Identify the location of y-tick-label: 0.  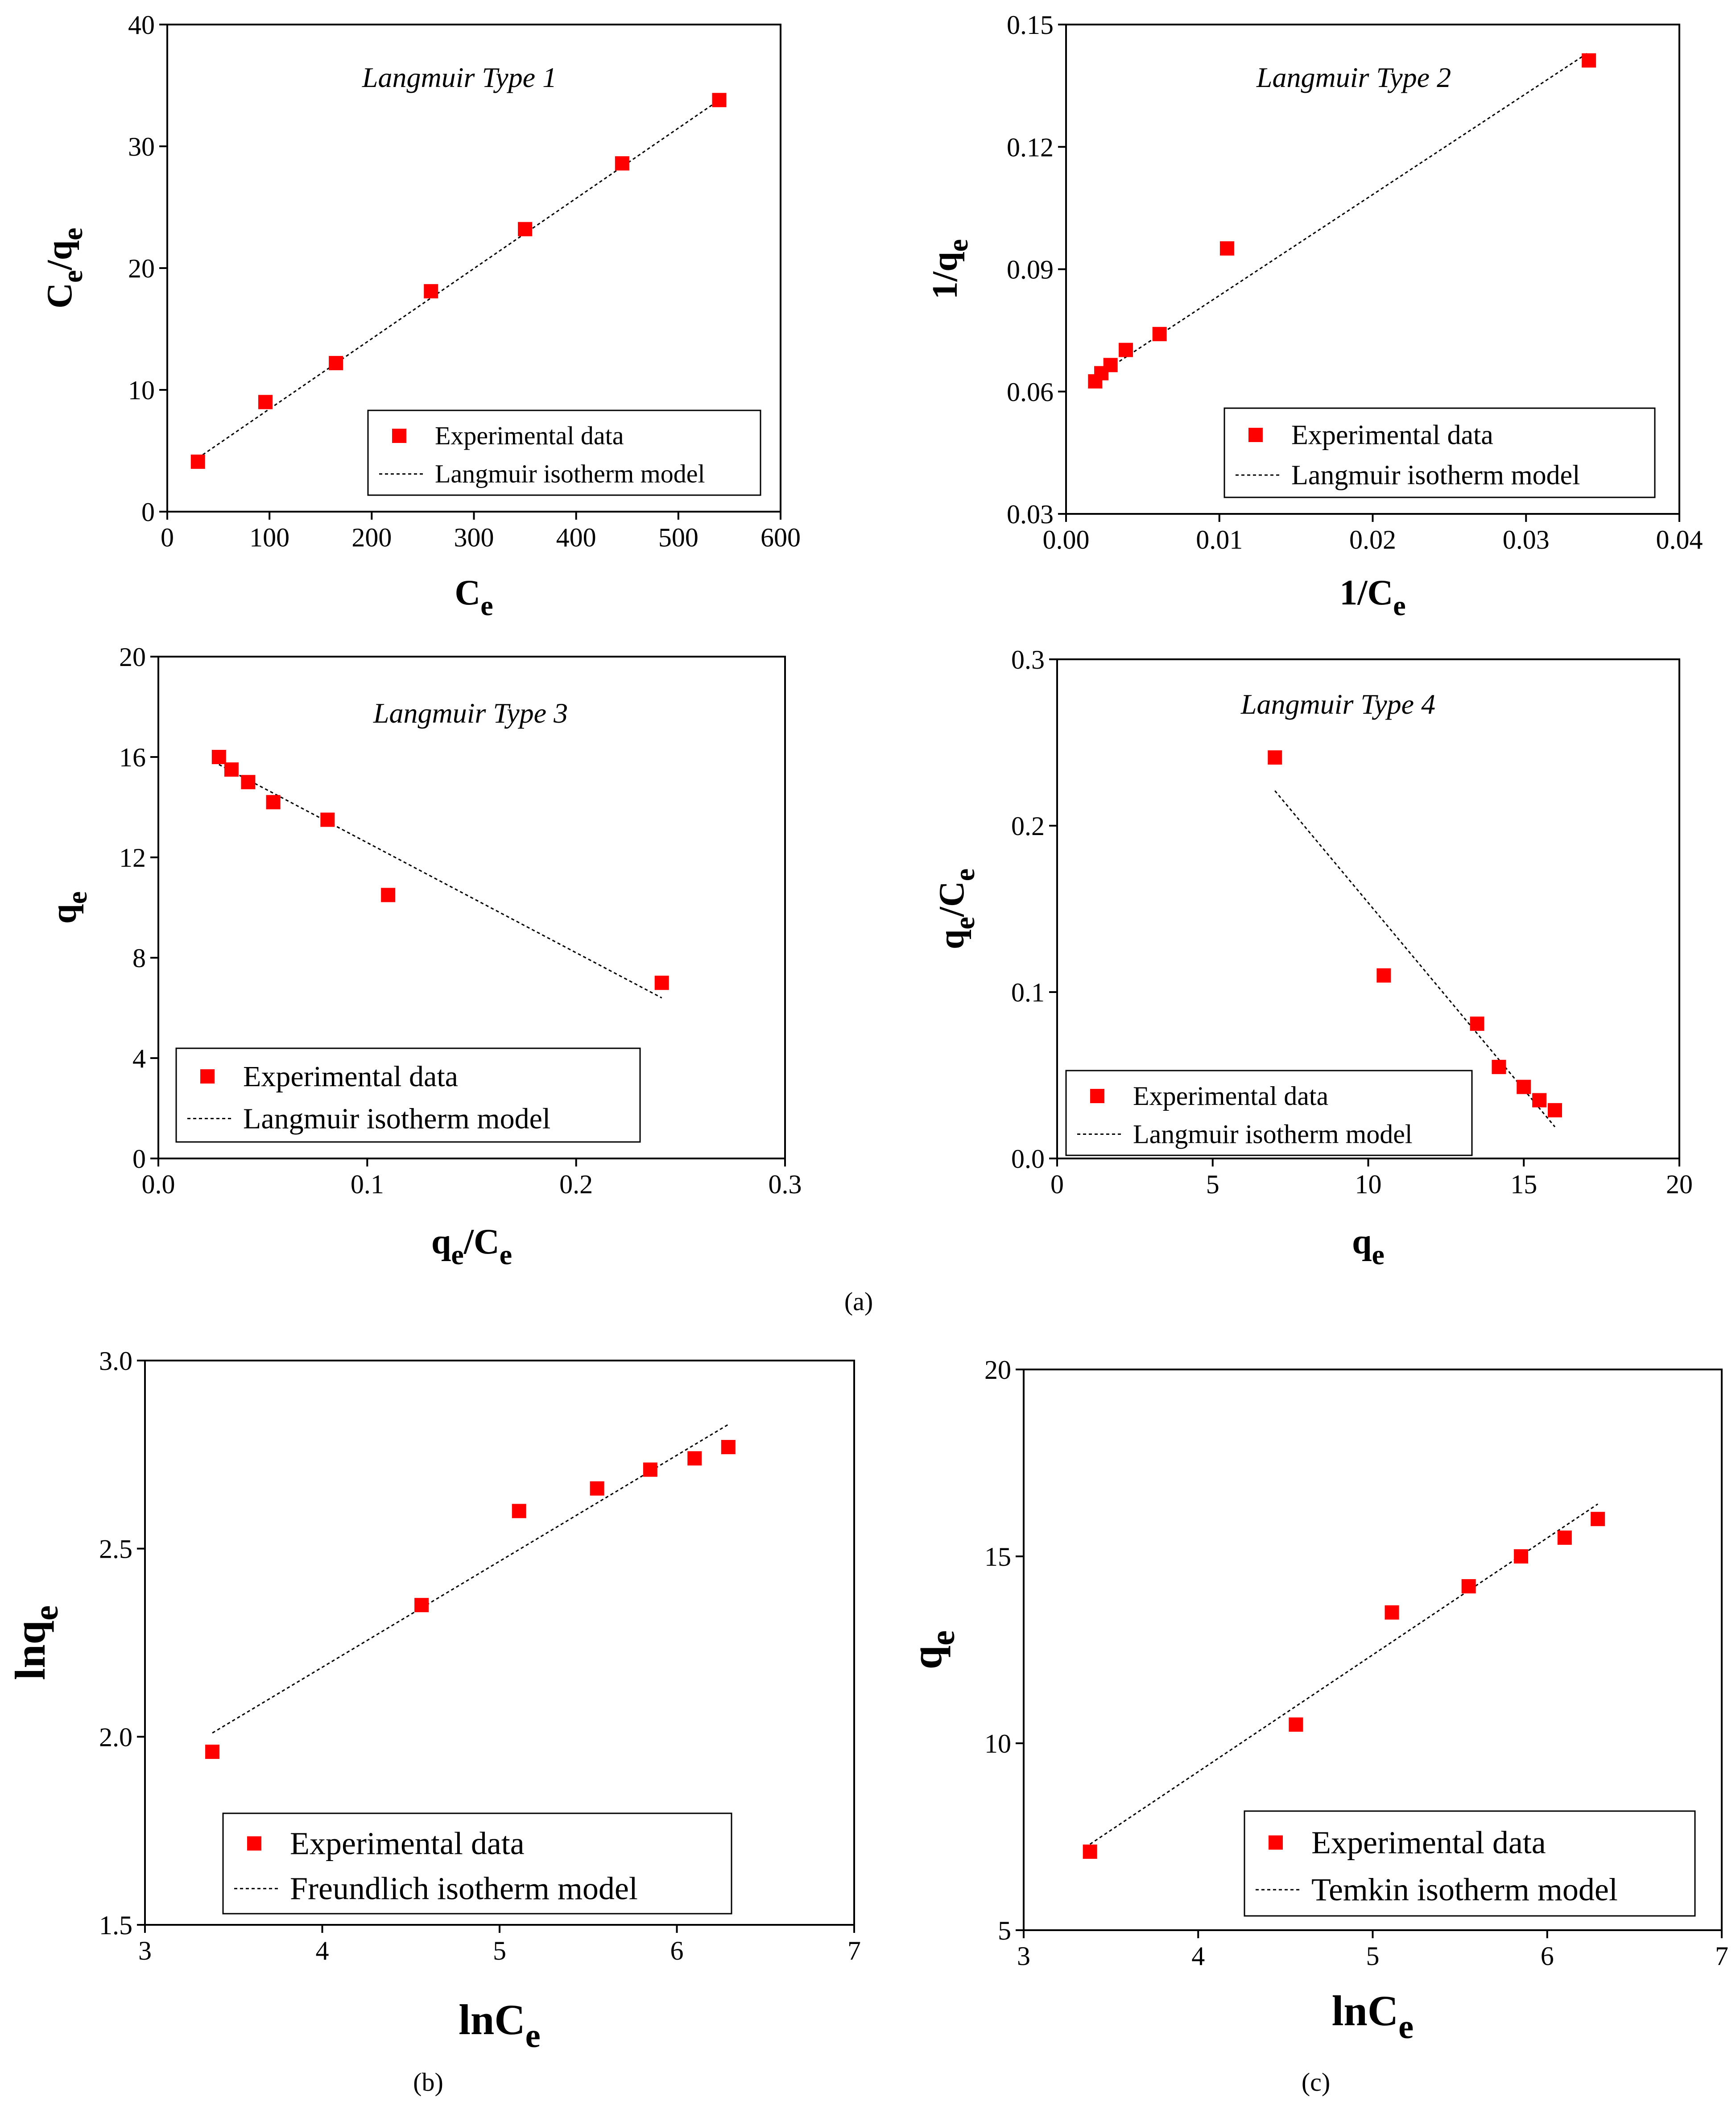
(148, 512).